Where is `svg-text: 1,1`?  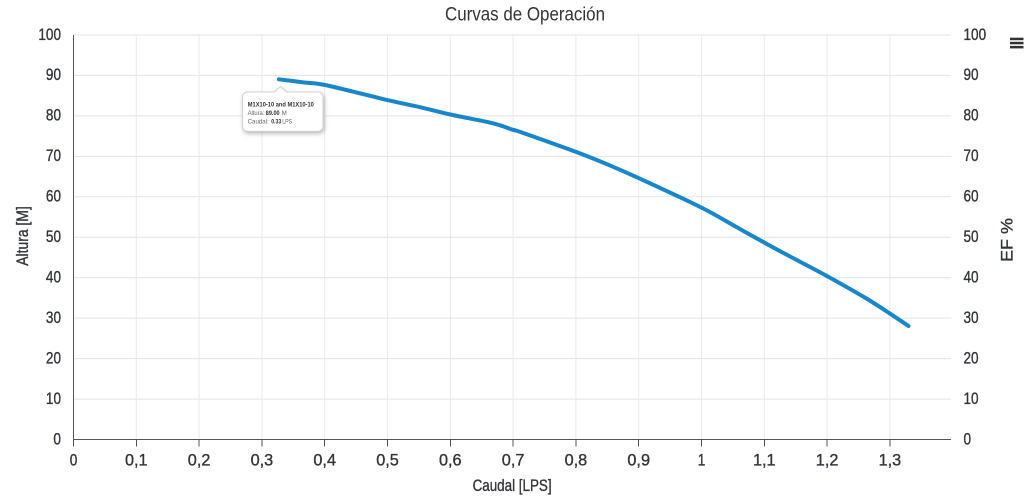
svg-text: 1,1 is located at coordinates (764, 461).